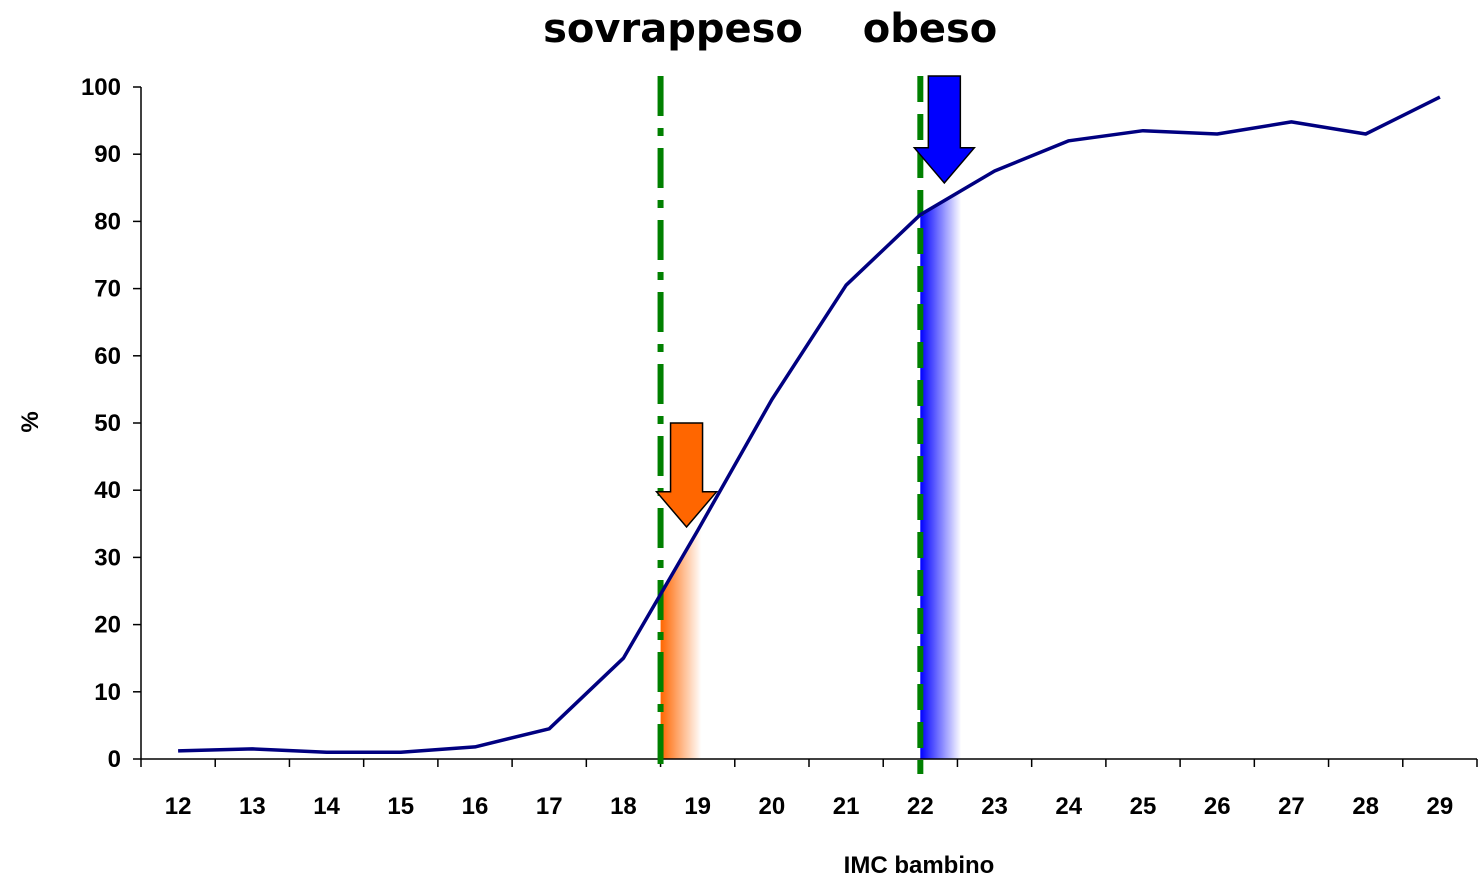 The height and width of the screenshot is (878, 1481). Describe the element at coordinates (107, 490) in the screenshot. I see `y-tick-label: 40` at that location.